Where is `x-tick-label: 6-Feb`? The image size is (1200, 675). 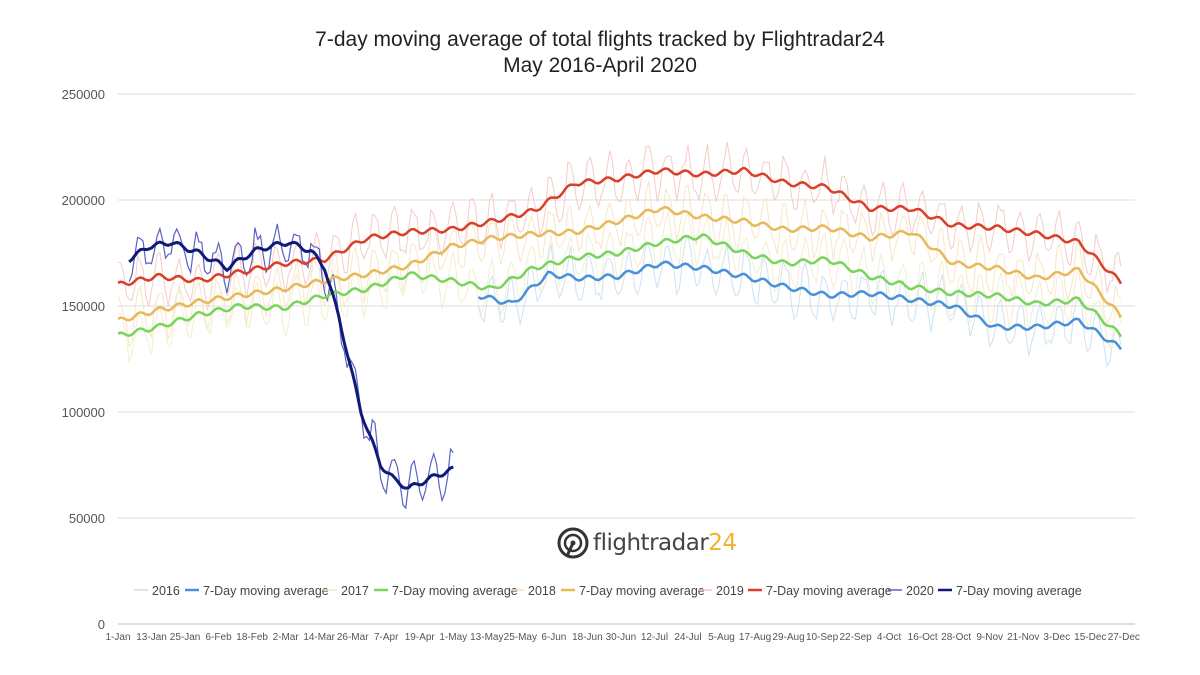 x-tick-label: 6-Feb is located at coordinates (219, 637).